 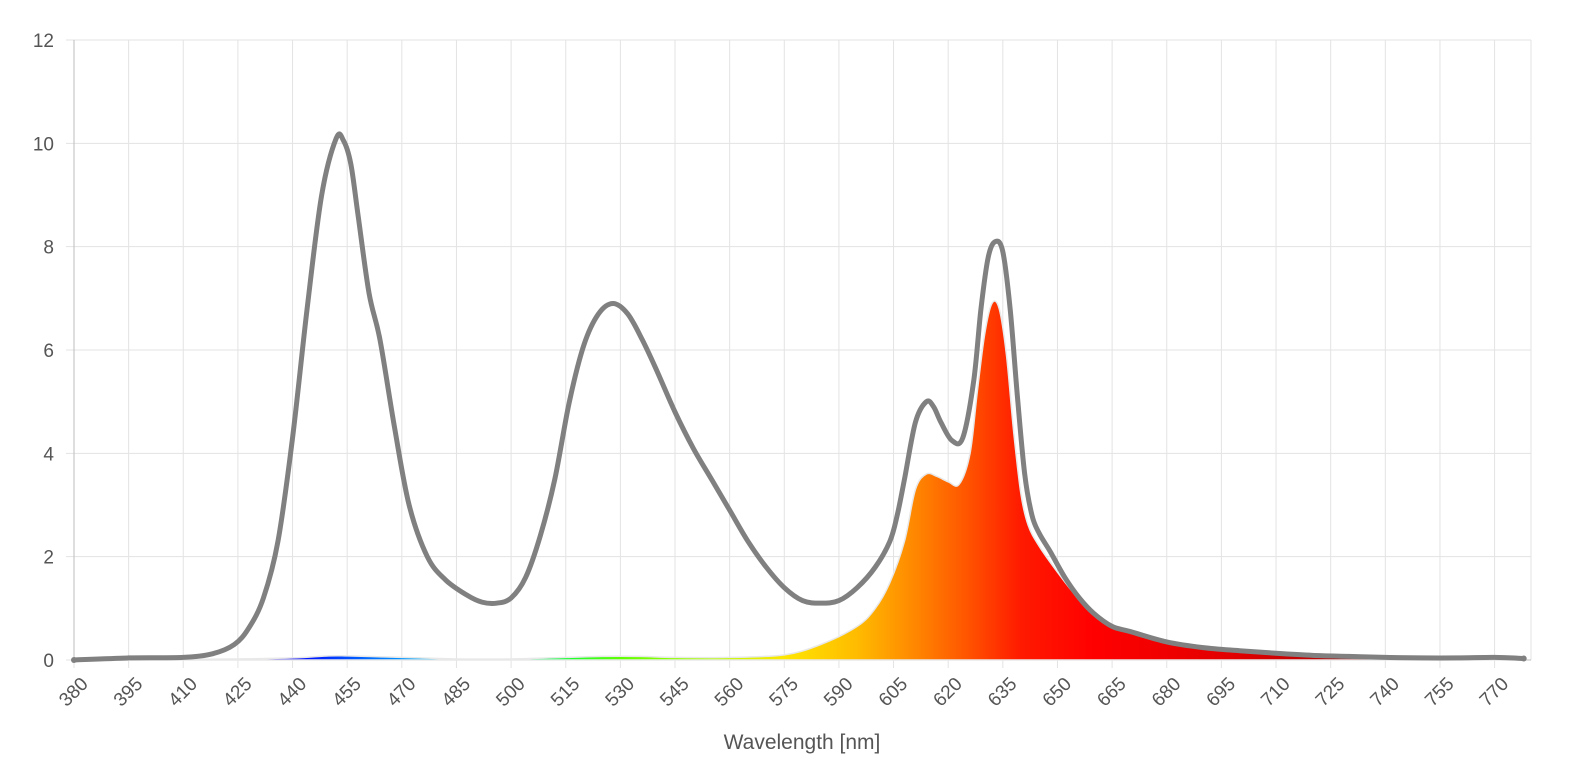 What do you see at coordinates (1330, 692) in the screenshot?
I see `x-tick-label: 725` at bounding box center [1330, 692].